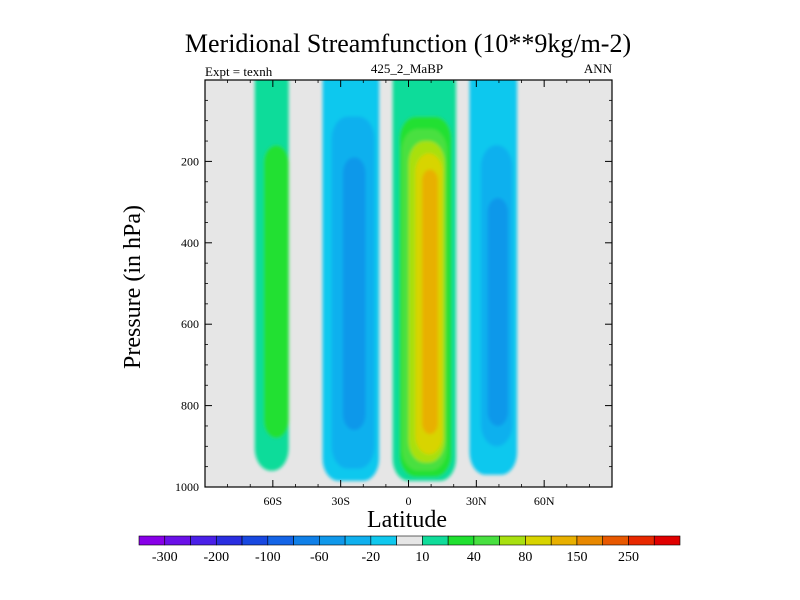 The height and width of the screenshot is (600, 800). Describe the element at coordinates (430, 302) in the screenshot. I see `contour-hadley-core` at that location.